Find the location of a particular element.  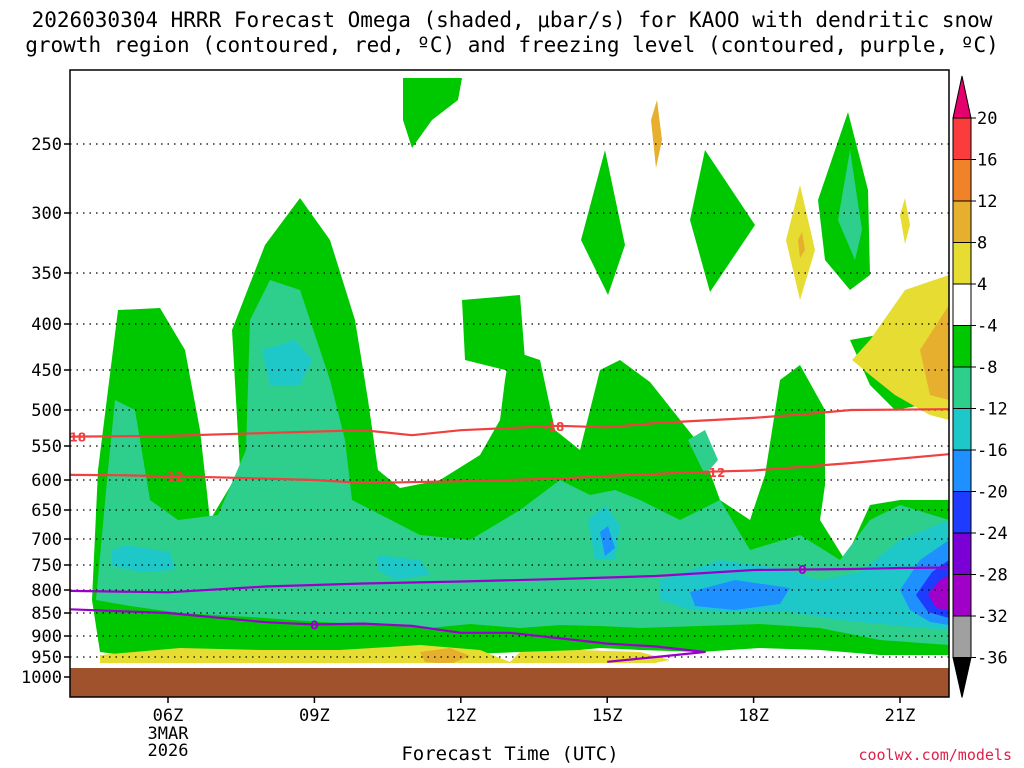

contour-label-5: 0 is located at coordinates (314, 626).